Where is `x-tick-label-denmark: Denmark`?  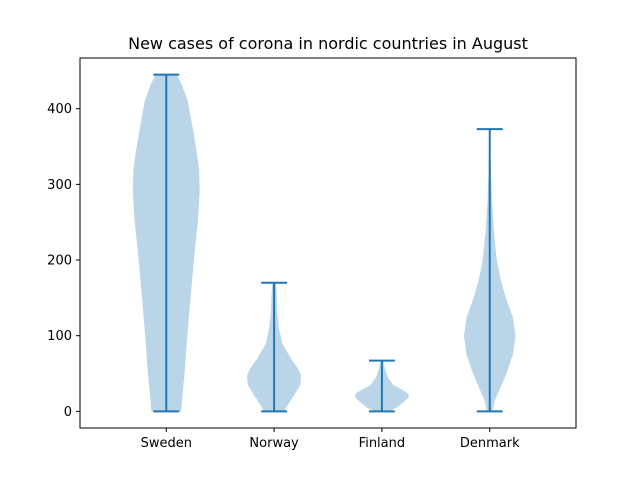
x-tick-label-denmark: Denmark is located at coordinates (490, 443).